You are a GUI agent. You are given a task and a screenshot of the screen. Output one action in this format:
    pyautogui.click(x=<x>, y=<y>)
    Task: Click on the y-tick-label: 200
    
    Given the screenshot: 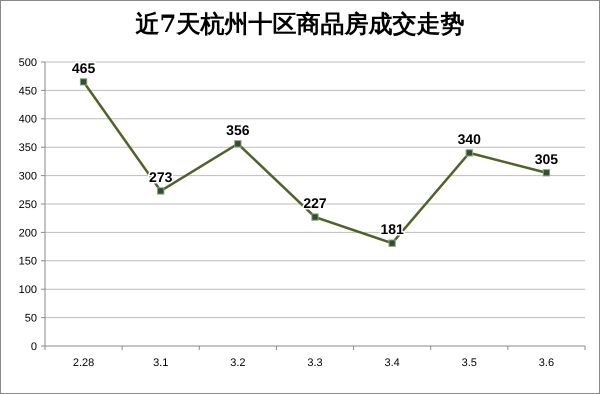 What is the action you would take?
    pyautogui.click(x=27, y=233)
    